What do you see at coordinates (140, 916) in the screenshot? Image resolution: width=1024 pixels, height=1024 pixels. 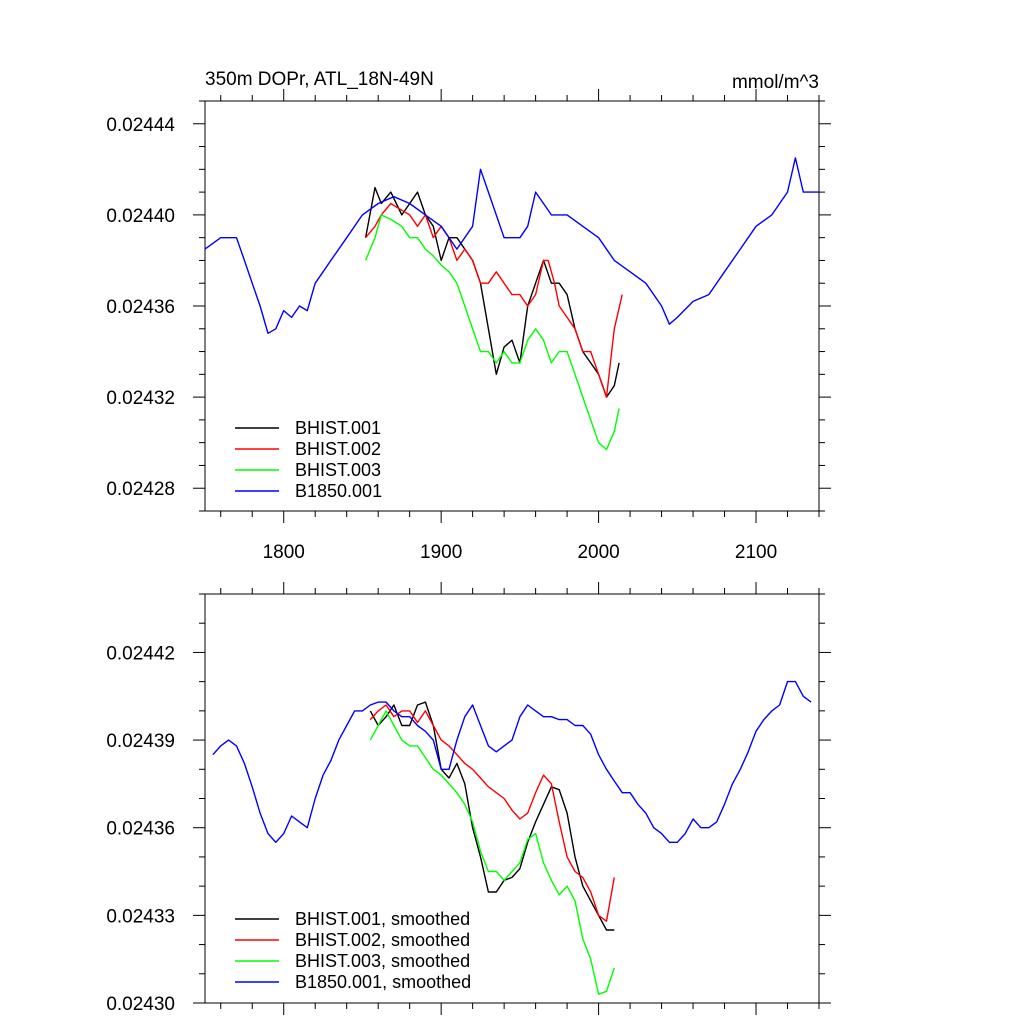 I see `y-tick-label: 0.02433` at bounding box center [140, 916].